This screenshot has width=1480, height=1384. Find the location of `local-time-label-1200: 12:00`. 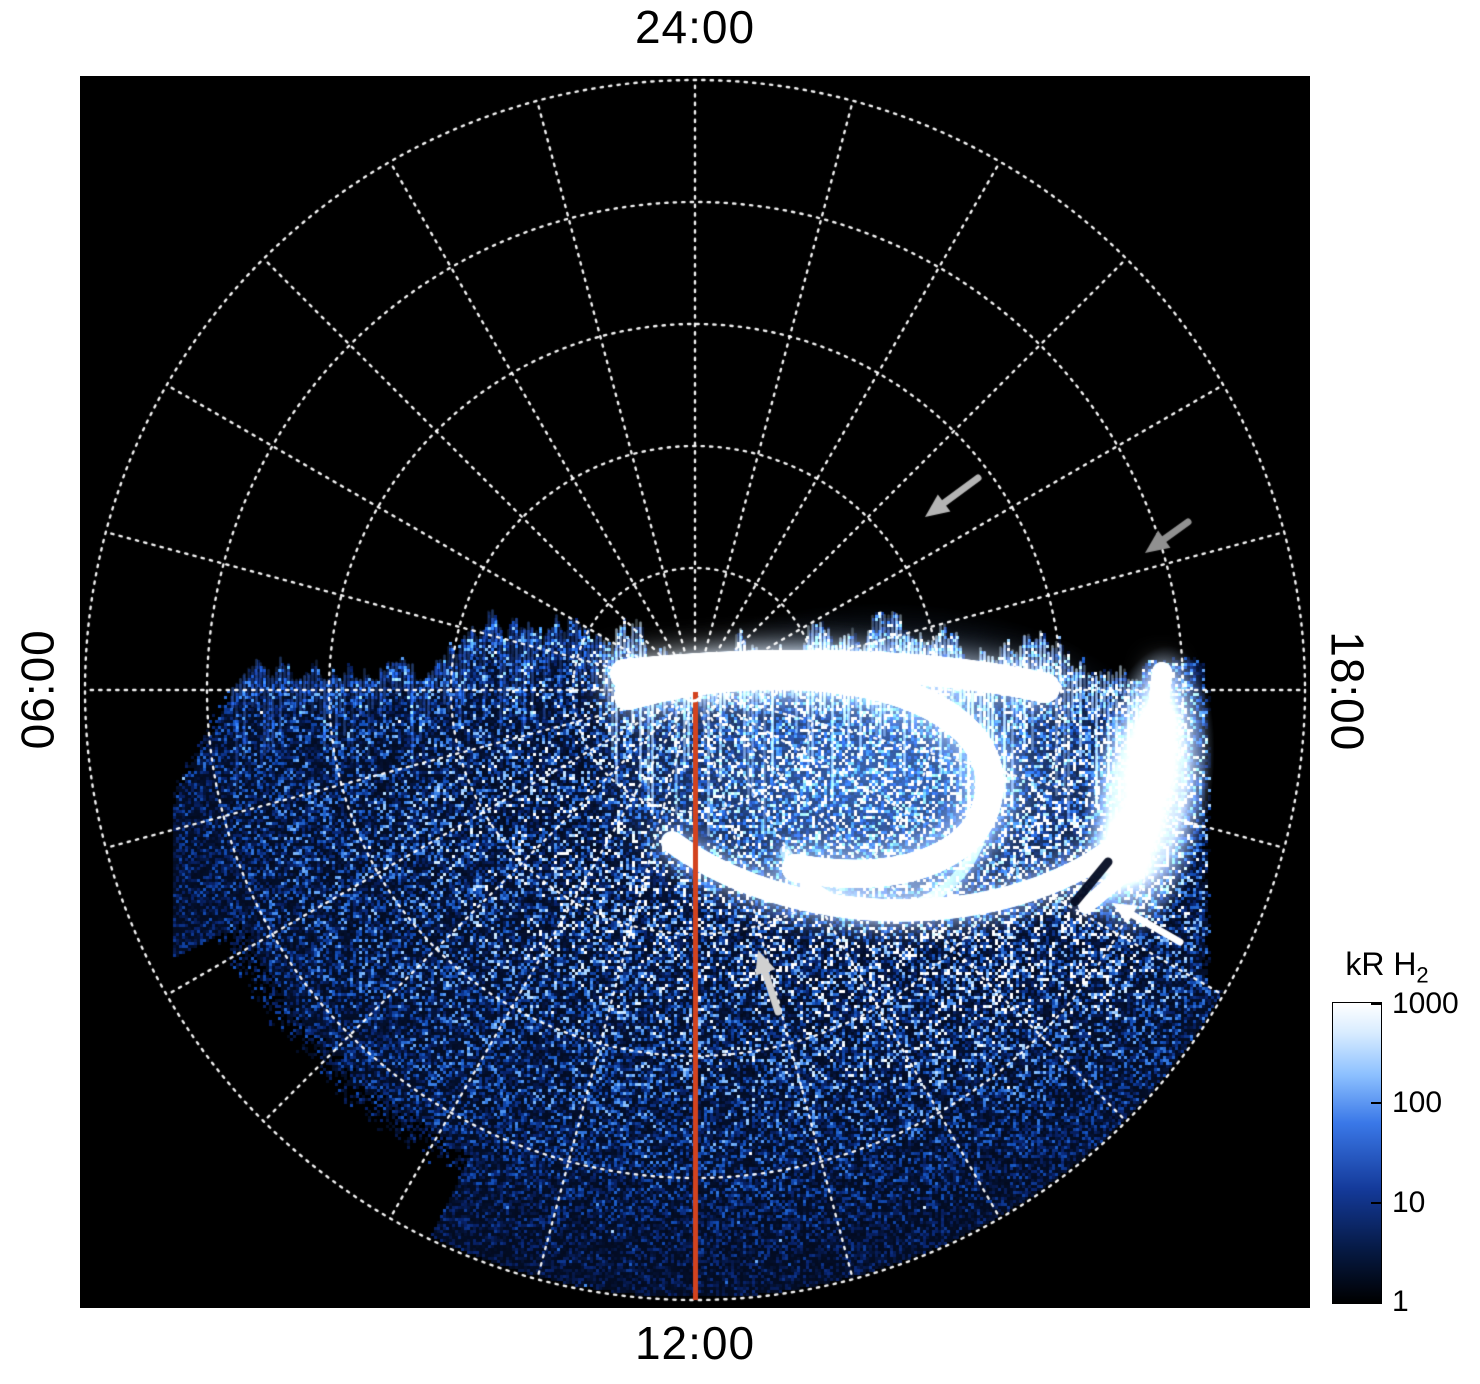

local-time-label-1200: 12:00 is located at coordinates (695, 1343).